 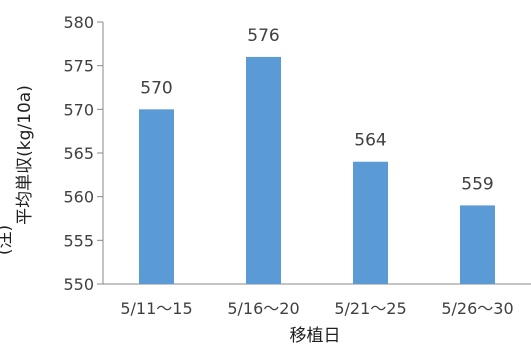 What do you see at coordinates (78, 66) in the screenshot?
I see `y-tick-label: 575` at bounding box center [78, 66].